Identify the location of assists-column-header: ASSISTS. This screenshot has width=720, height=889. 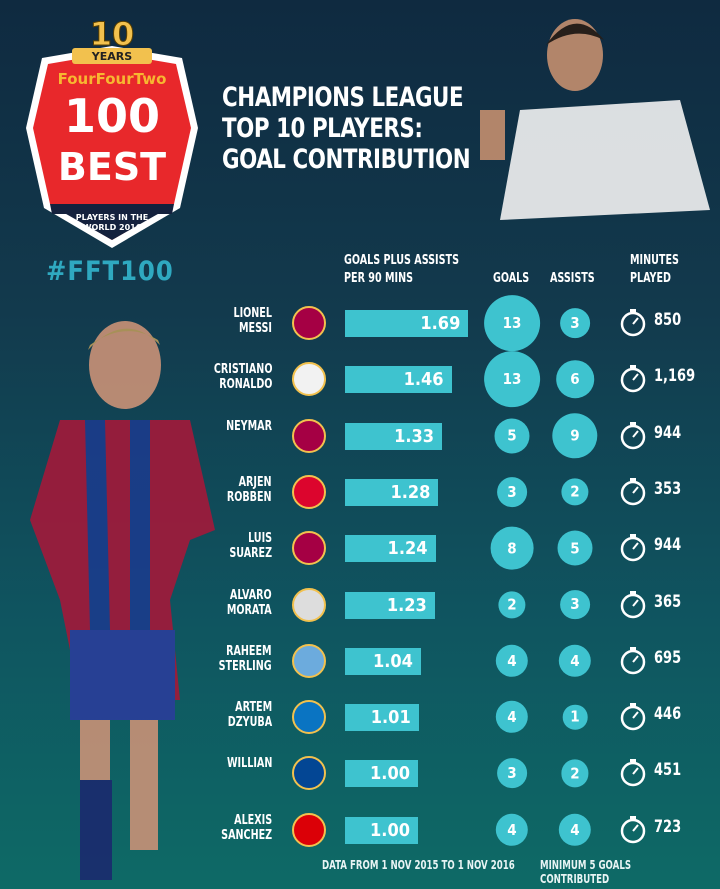
(572, 278).